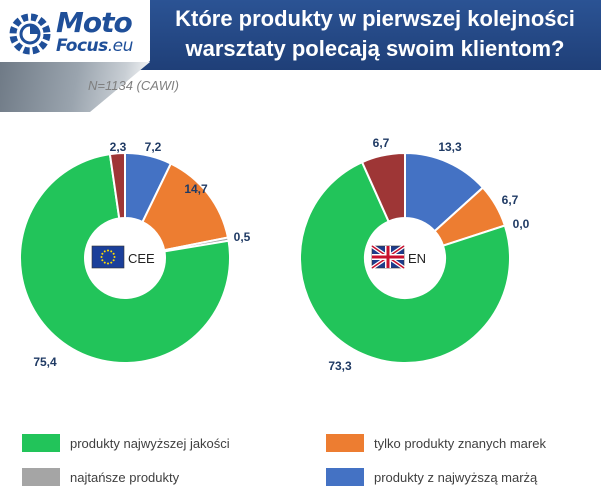 The image size is (601, 500). I want to click on center-badge: CEE, so click(123, 257).